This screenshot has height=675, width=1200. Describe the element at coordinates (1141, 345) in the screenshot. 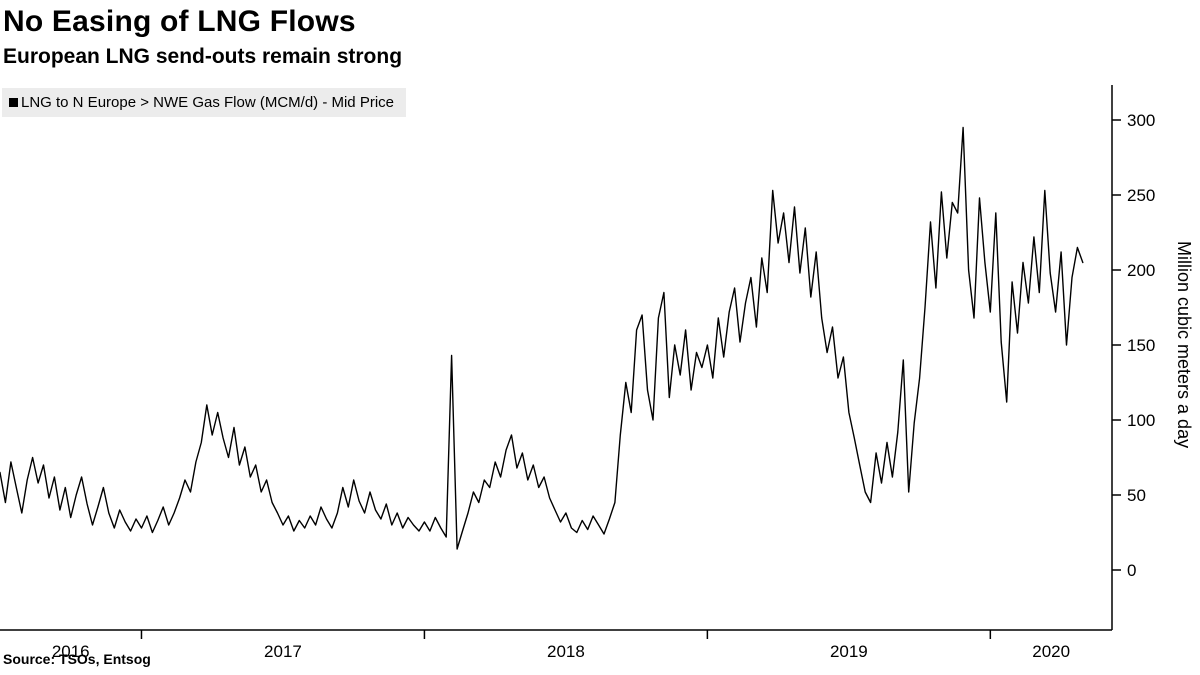

I see `y-tick-label: 150` at that location.